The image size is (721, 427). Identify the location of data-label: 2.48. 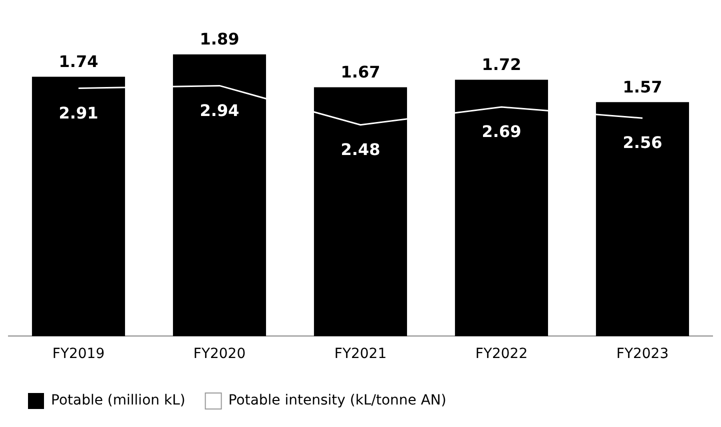
(360, 150).